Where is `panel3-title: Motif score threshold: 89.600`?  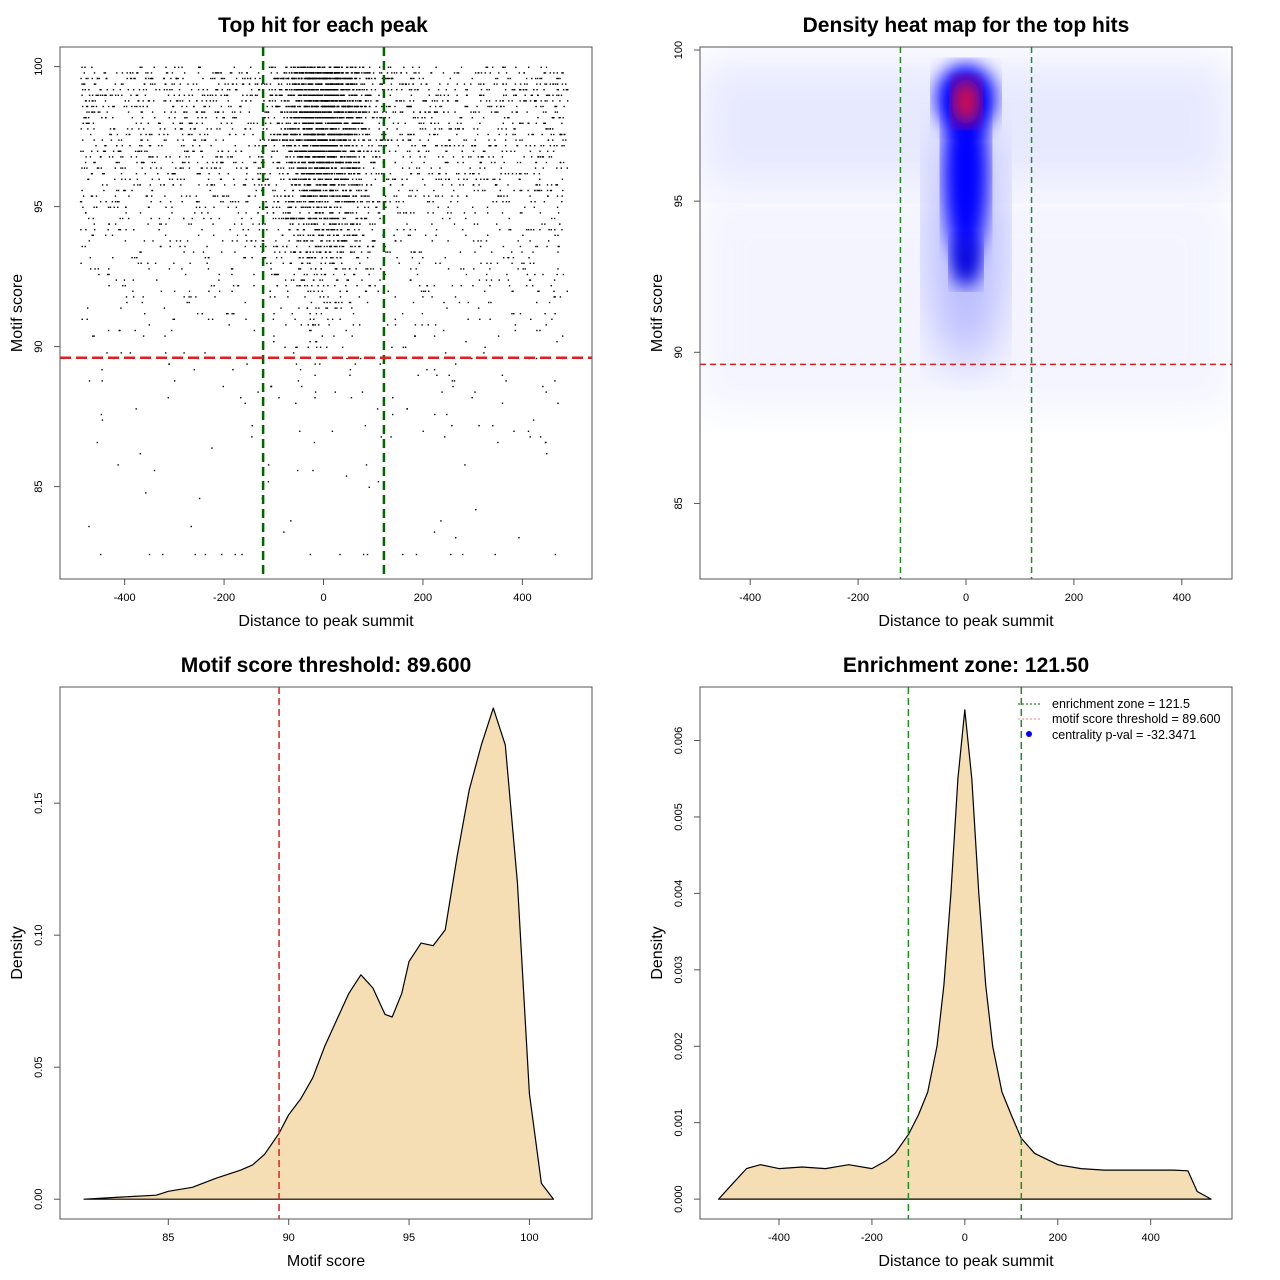
panel3-title: Motif score threshold: 89.600 is located at coordinates (326, 665).